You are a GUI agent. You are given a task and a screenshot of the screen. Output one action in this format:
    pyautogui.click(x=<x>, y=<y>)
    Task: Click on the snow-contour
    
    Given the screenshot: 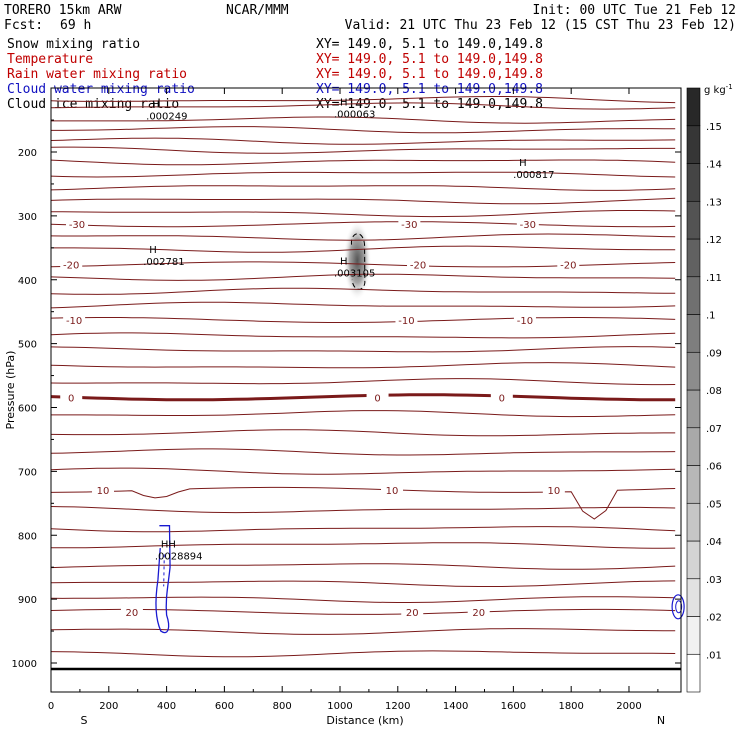 What is the action you would take?
    pyautogui.click(x=358, y=261)
    